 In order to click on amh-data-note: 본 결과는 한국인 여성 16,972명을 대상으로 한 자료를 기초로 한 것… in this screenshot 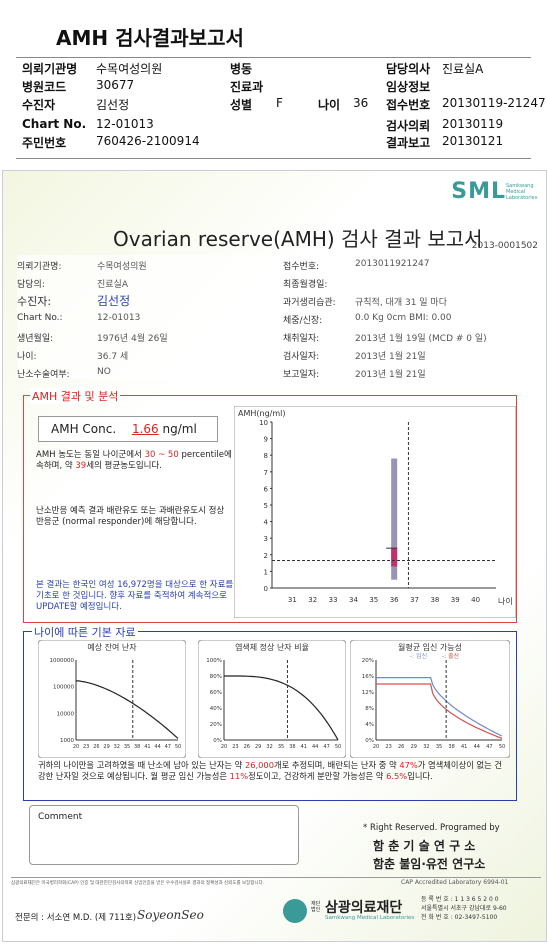, I will do `click(135, 596)`.